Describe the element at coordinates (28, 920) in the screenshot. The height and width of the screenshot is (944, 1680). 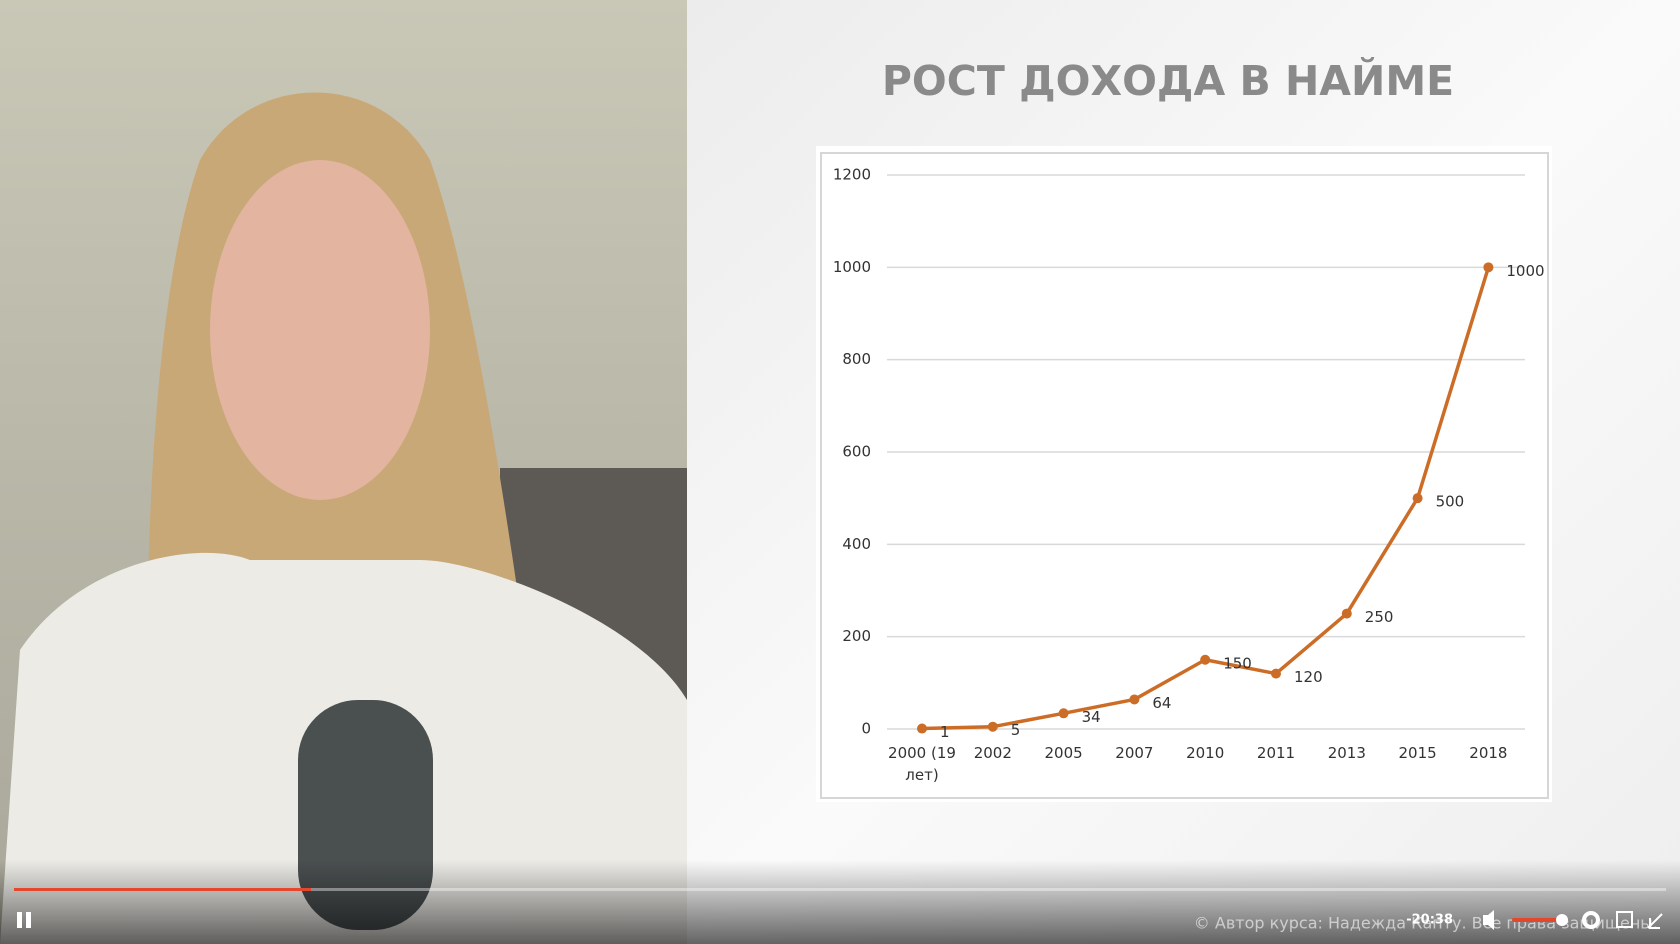
I see `pause-button-bar` at that location.